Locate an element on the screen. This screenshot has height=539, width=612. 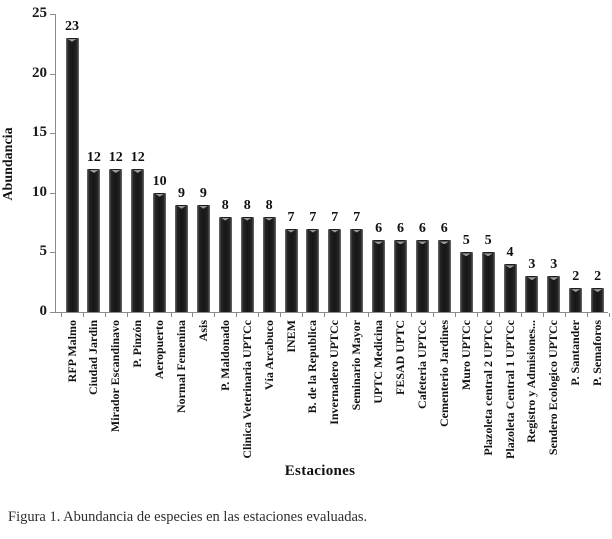
category-label: RFP Malmo is located at coordinates (71, 351).